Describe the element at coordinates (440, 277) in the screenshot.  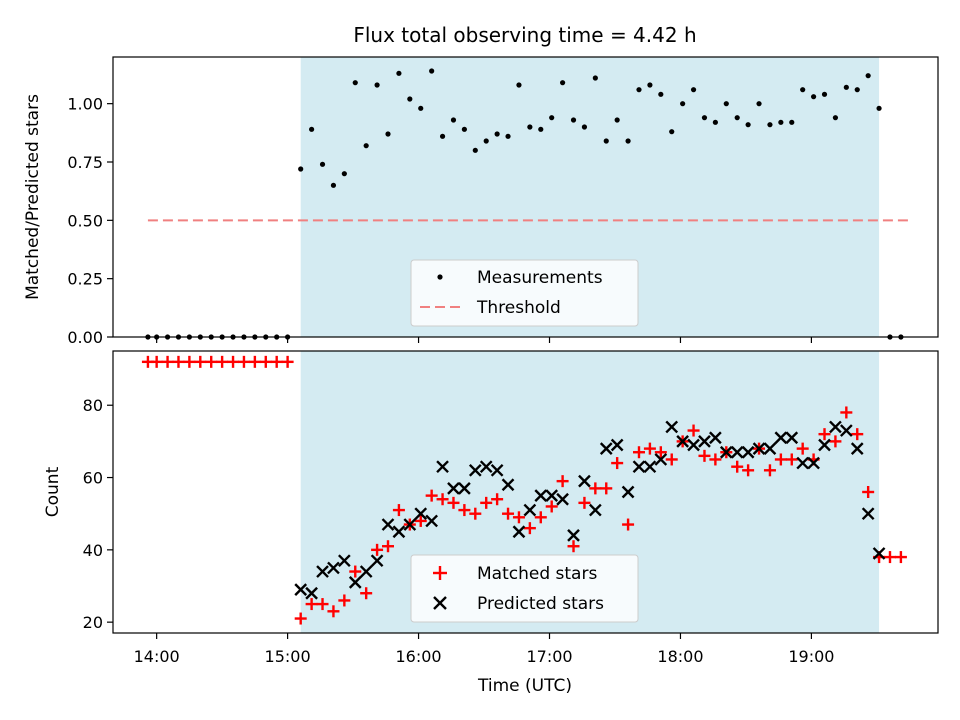
I see `legend-measurements-marker` at that location.